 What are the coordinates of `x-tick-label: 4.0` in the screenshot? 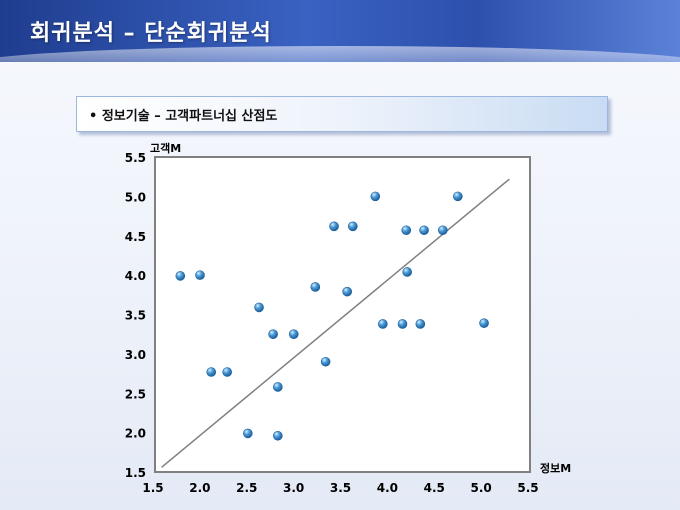 It's located at (387, 488).